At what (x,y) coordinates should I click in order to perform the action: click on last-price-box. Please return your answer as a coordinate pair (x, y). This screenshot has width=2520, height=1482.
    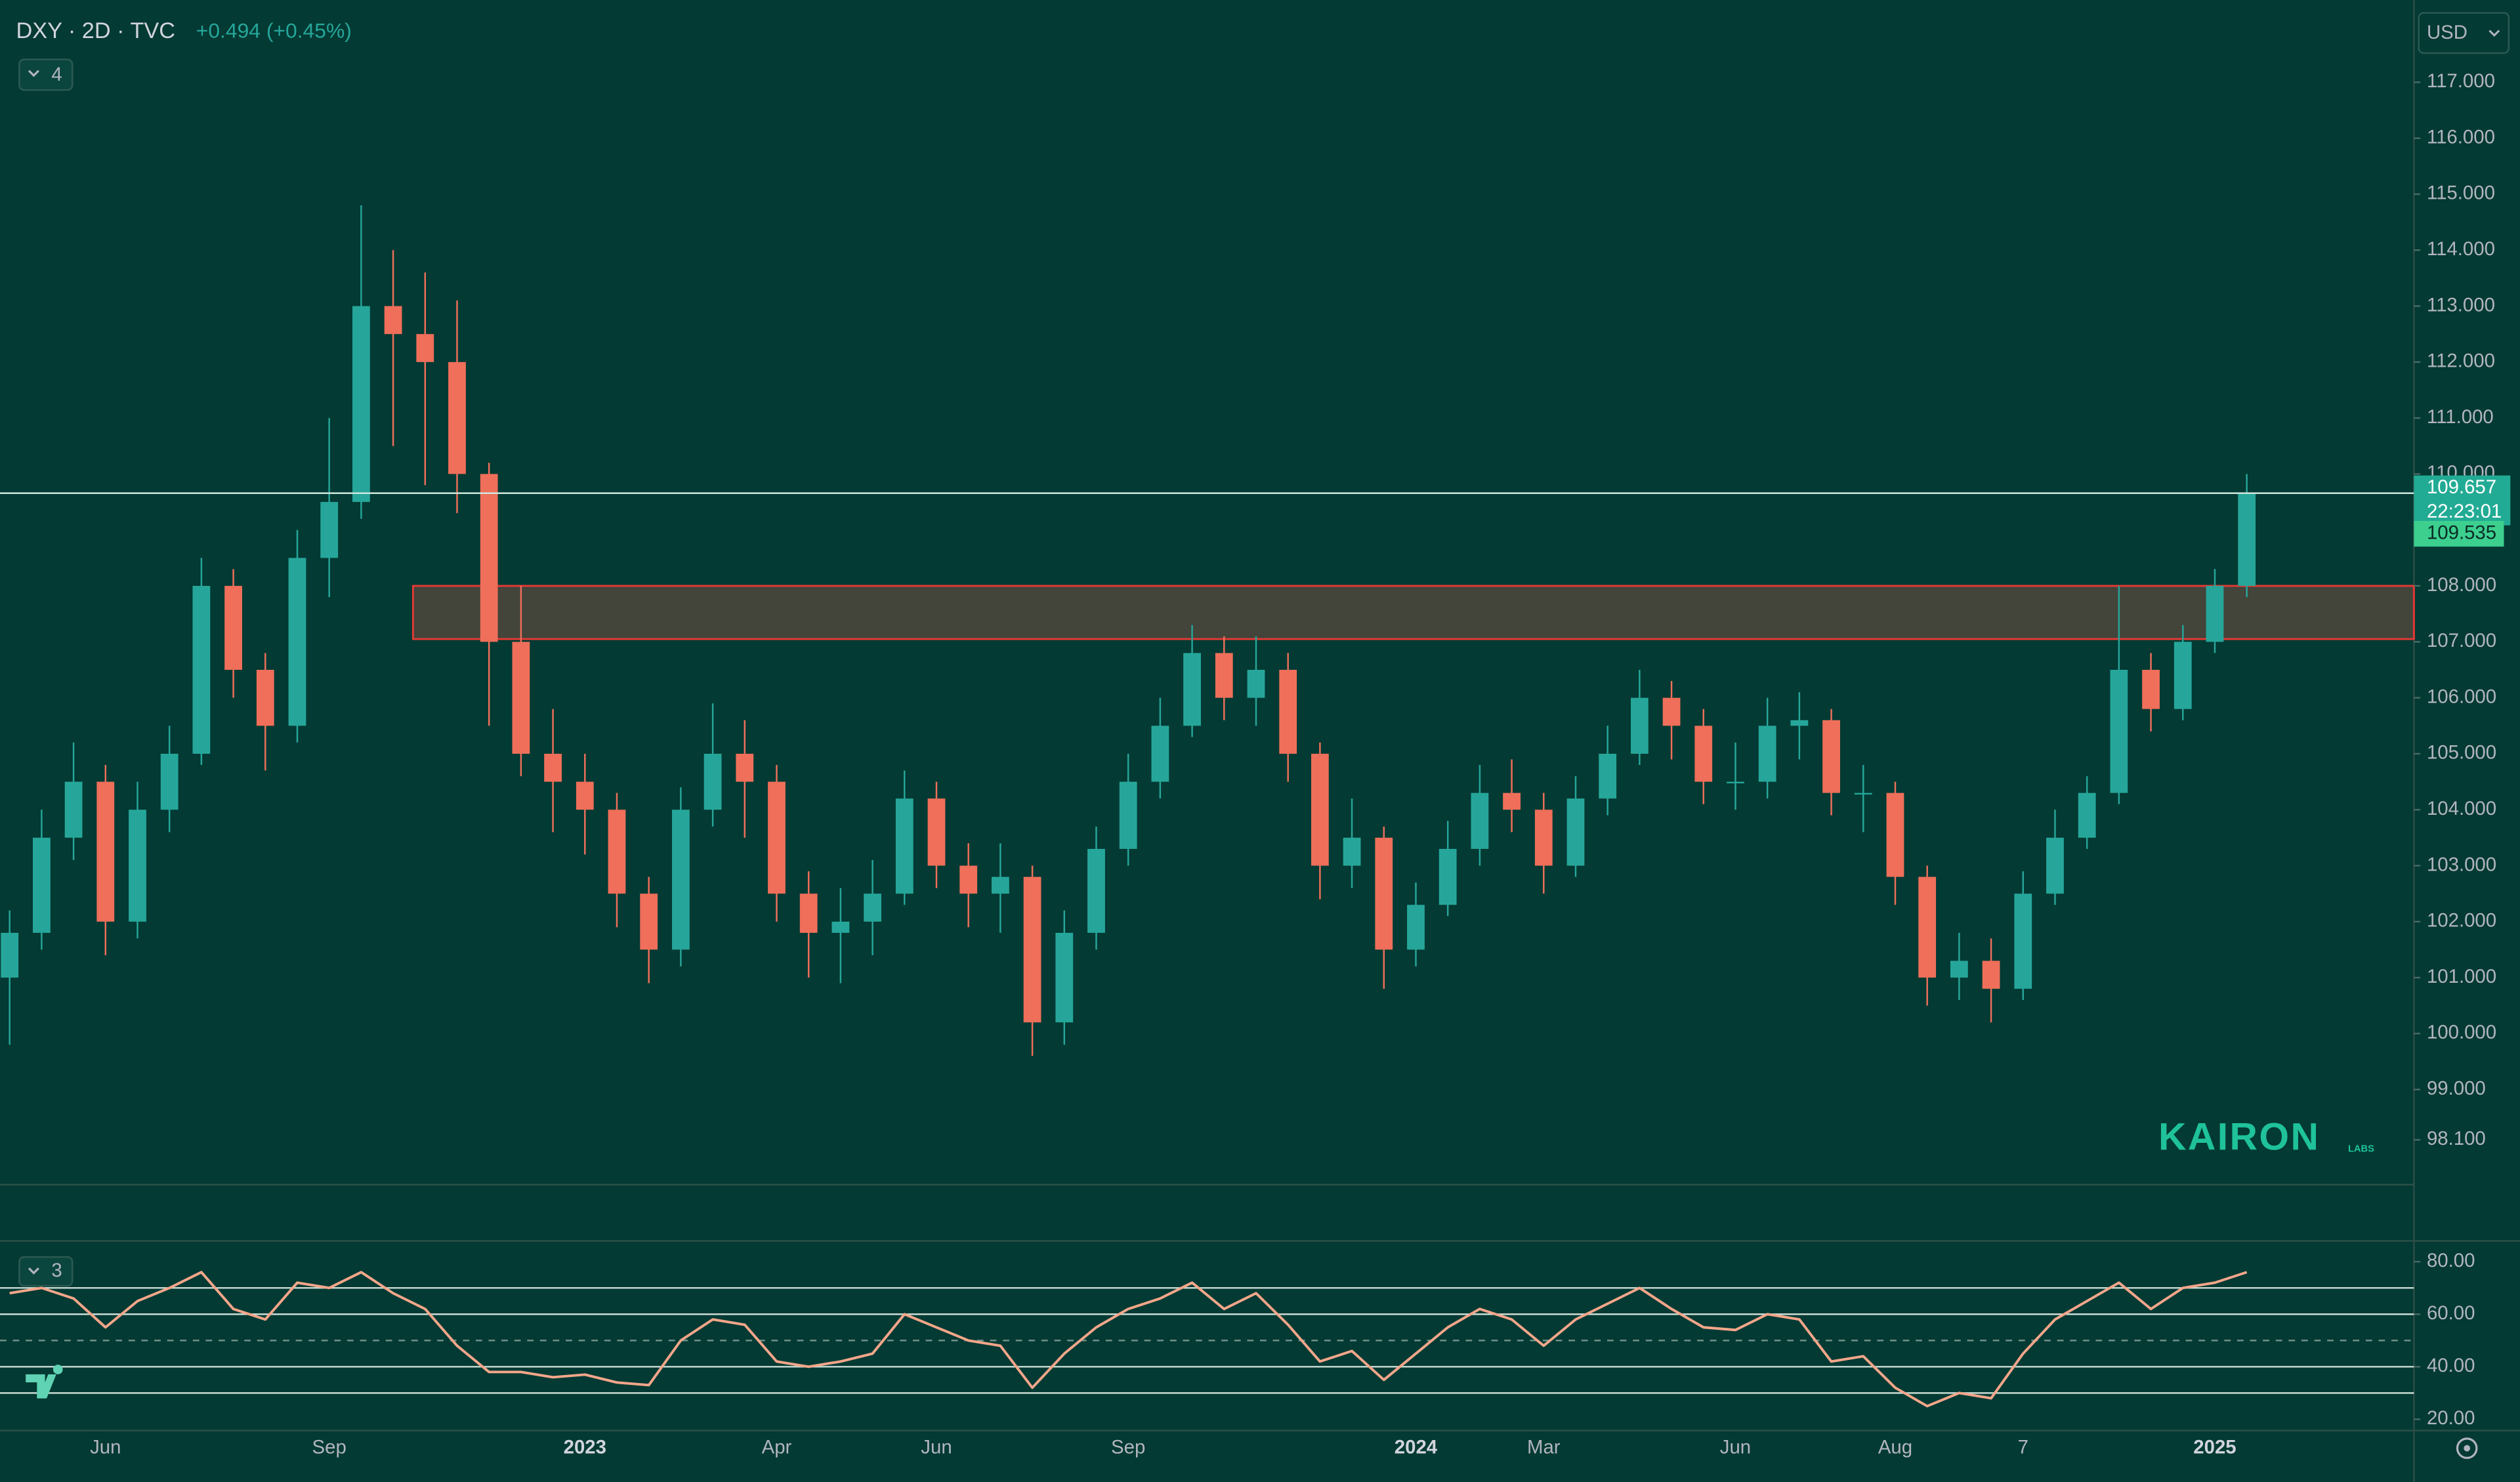
    Looking at the image, I should click on (2462, 500).